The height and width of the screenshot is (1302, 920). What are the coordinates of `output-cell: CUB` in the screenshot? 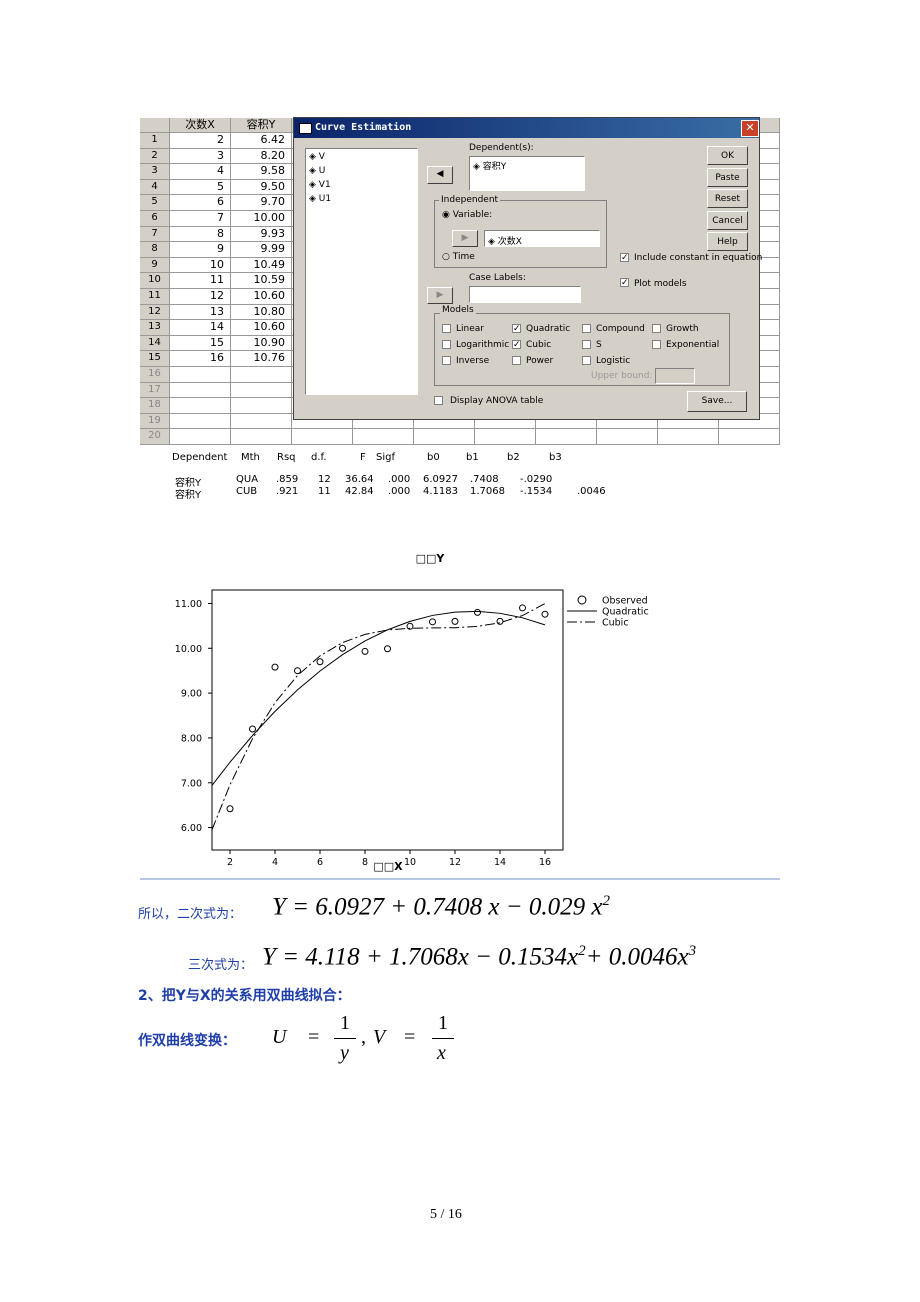 It's located at (247, 491).